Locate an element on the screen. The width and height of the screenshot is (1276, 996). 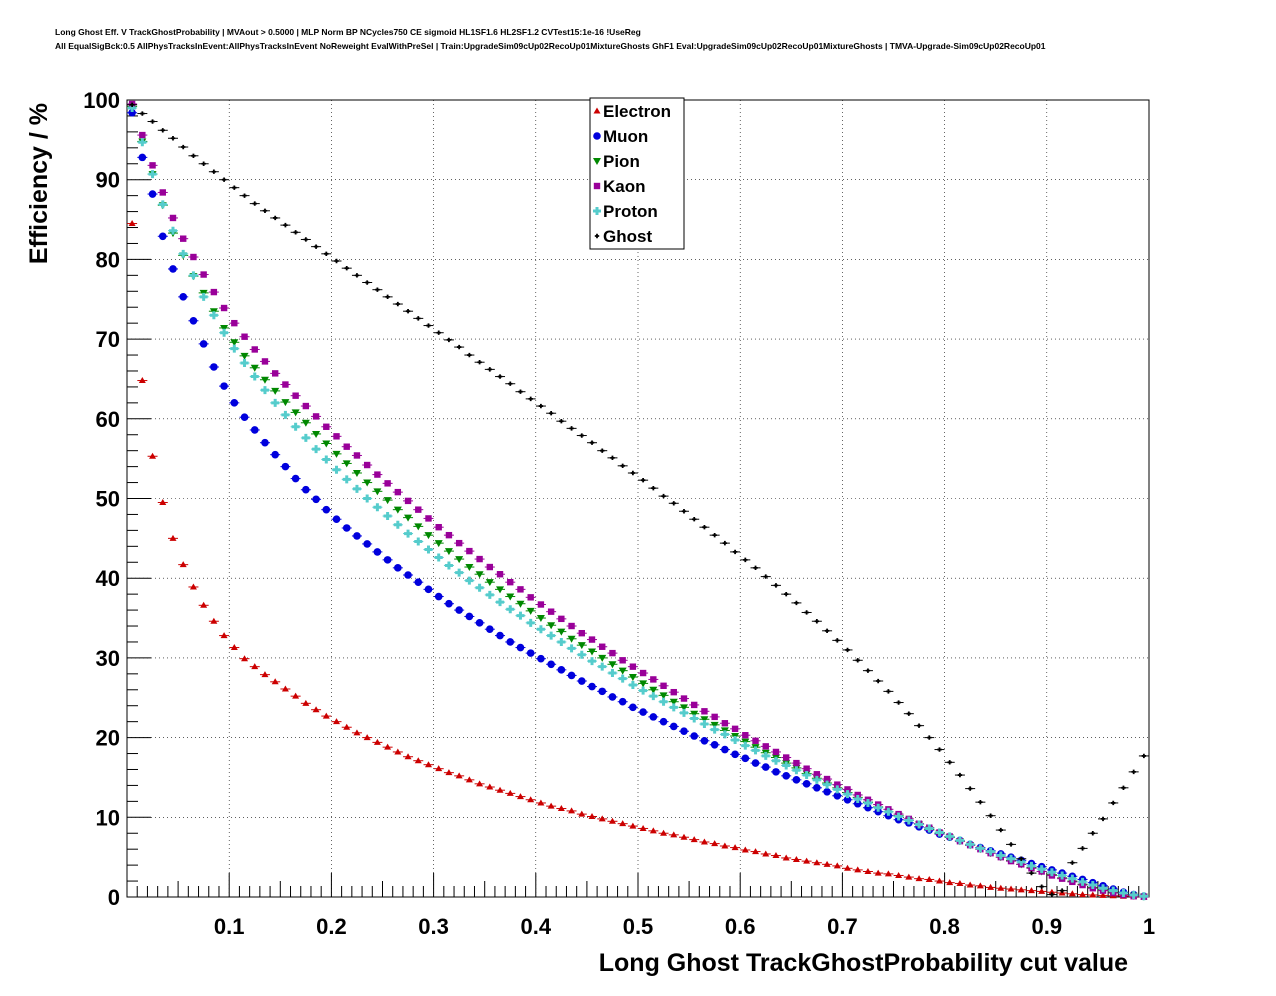
y-tick-labels: 0 10 20 30 40 50 60 70 80 90 100 is located at coordinates (101, 499).